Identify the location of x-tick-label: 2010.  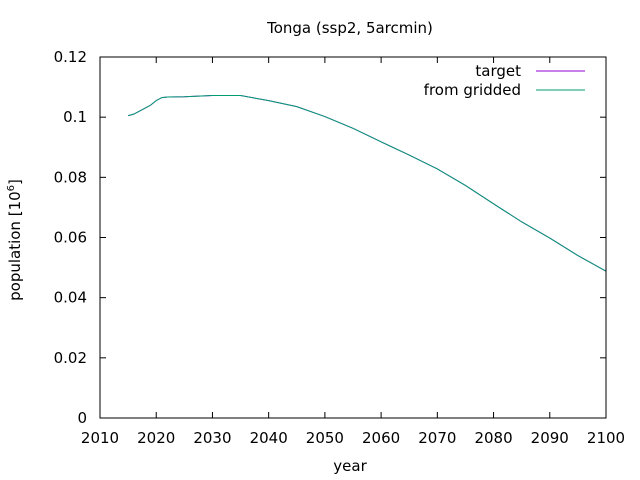
(100, 438).